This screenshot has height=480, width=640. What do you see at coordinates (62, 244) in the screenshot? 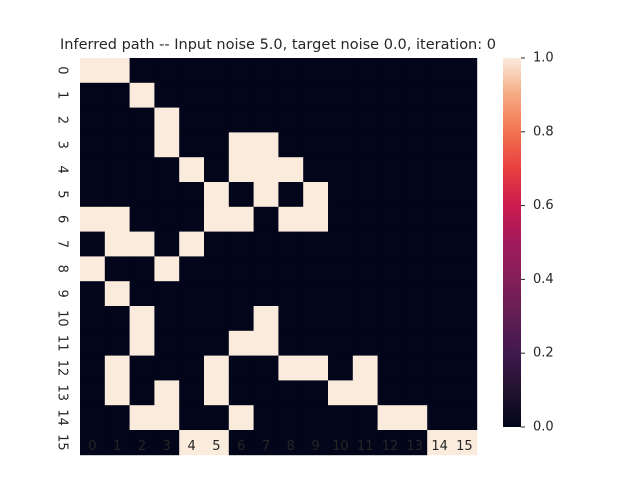
I see `y-tick-label: 7` at bounding box center [62, 244].